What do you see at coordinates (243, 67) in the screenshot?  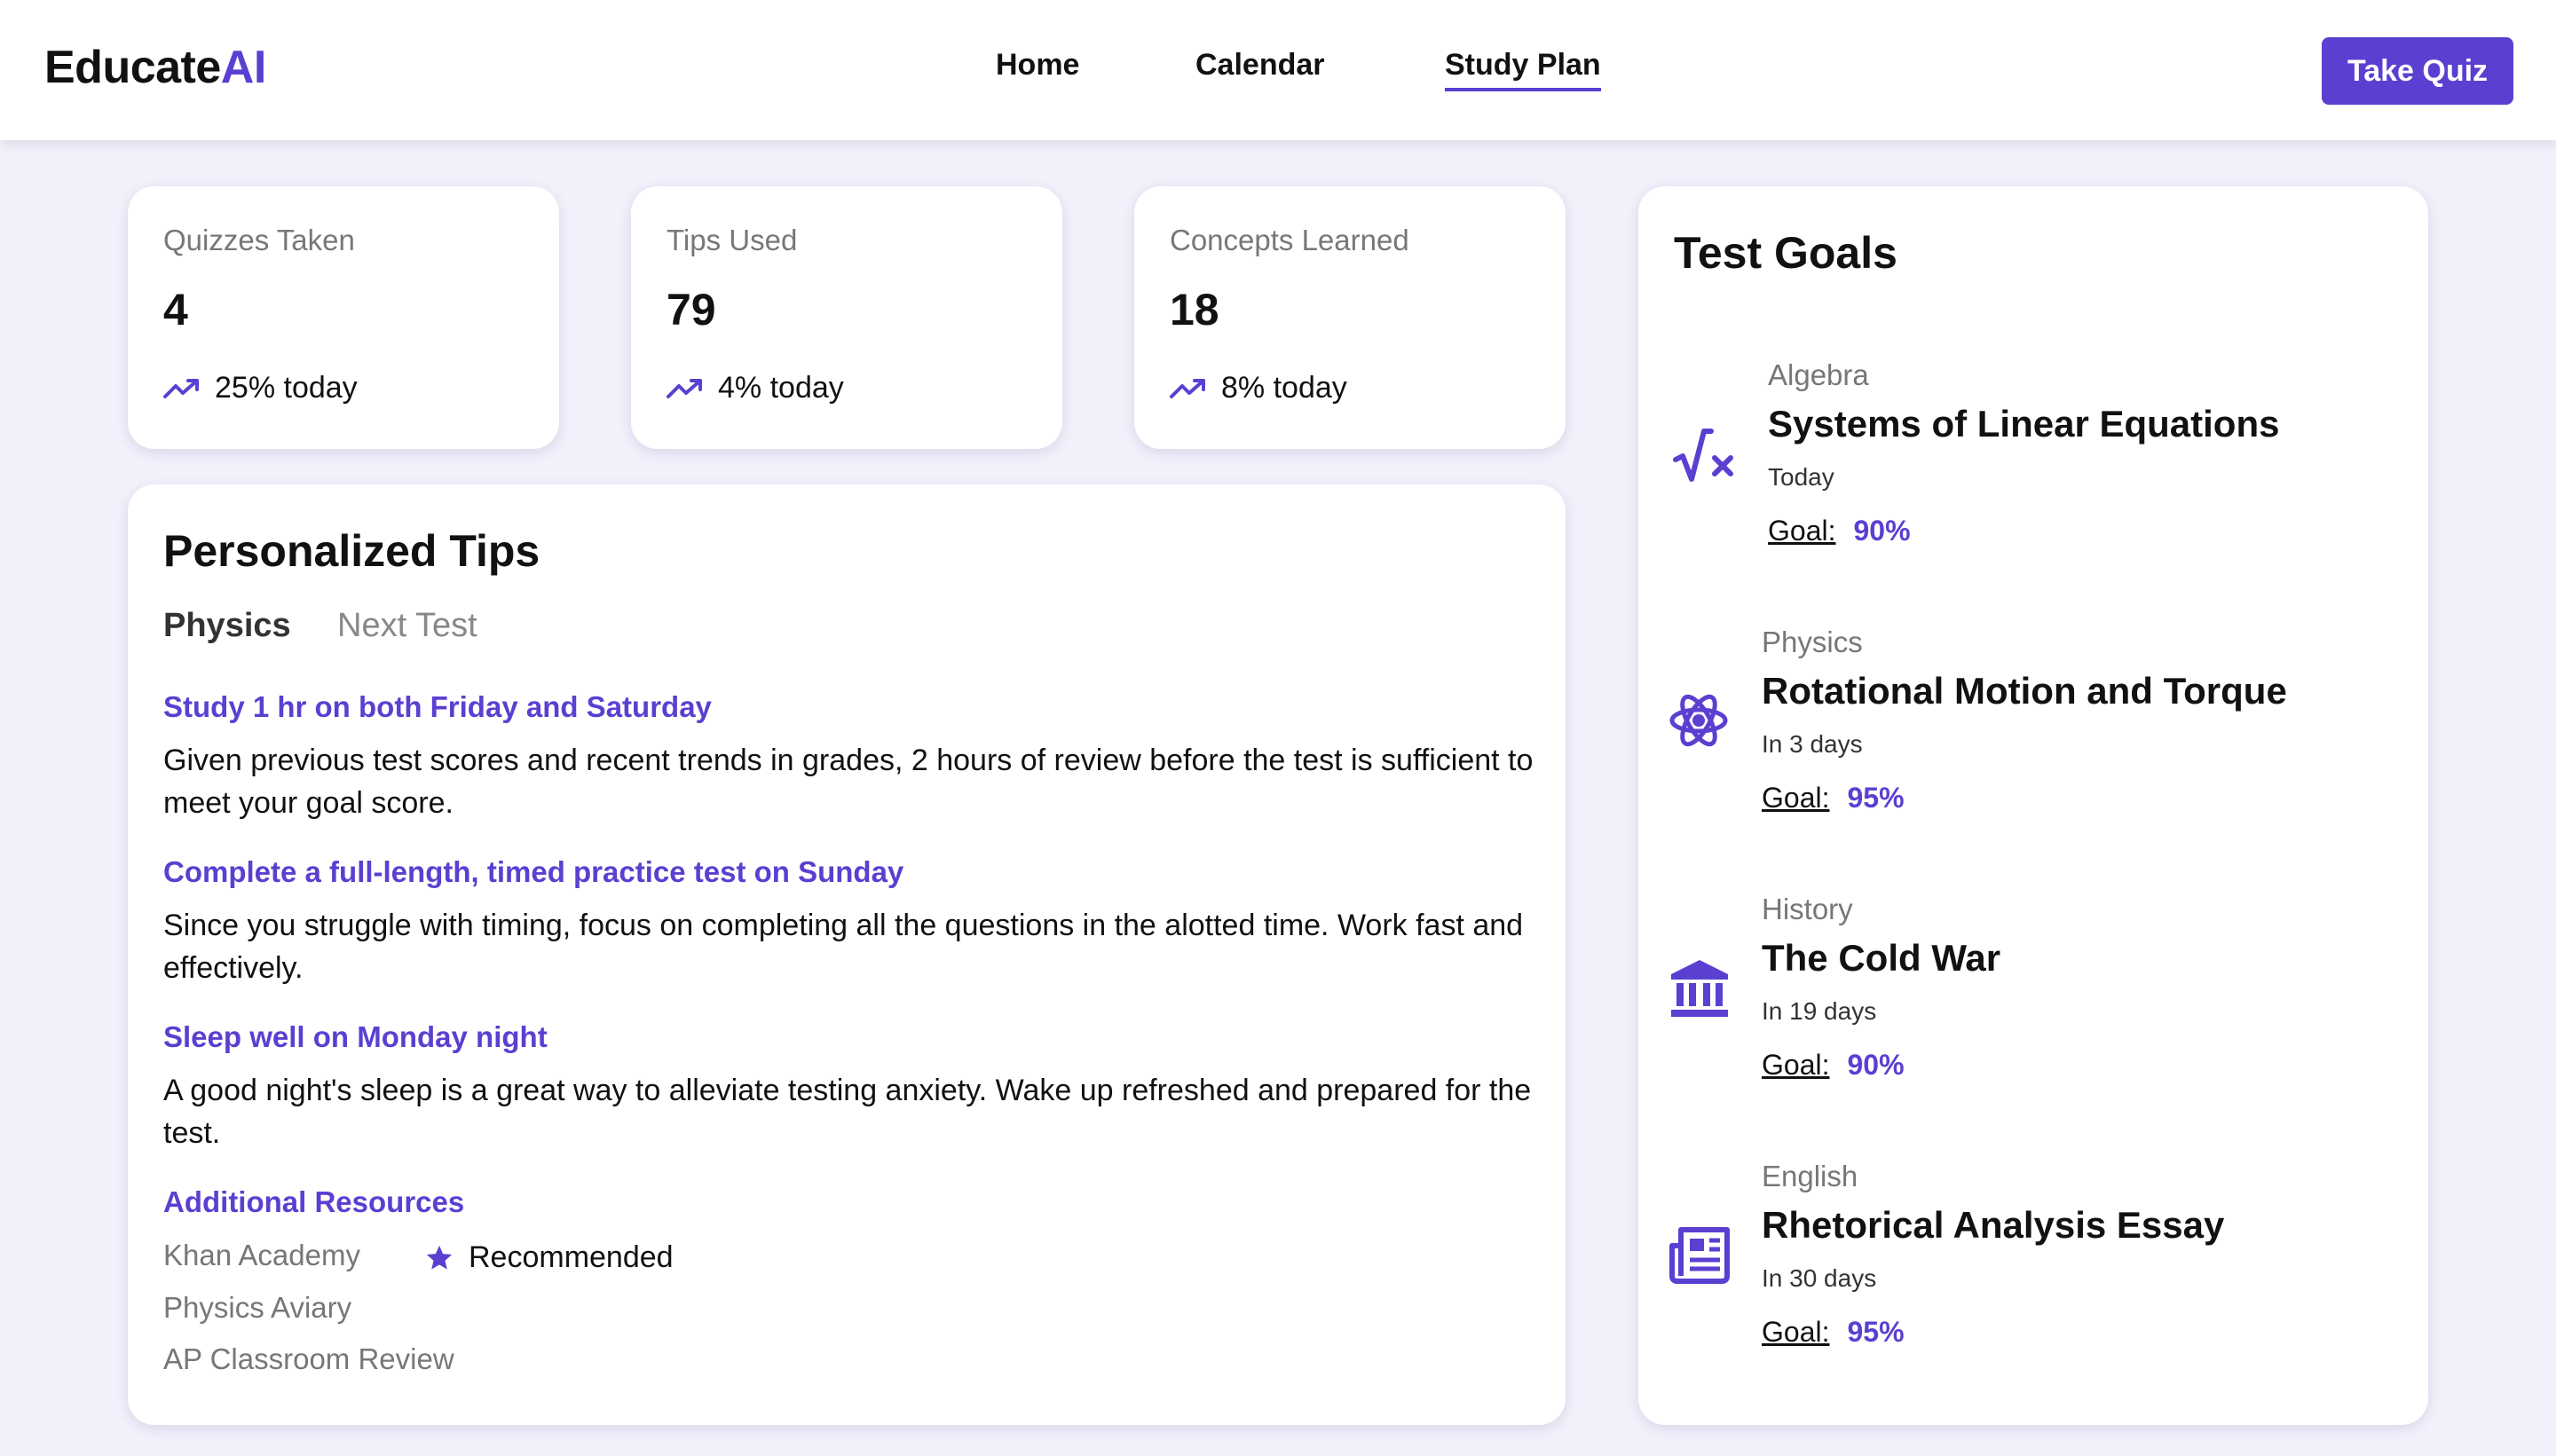 I see `logo-accent-text: AI` at bounding box center [243, 67].